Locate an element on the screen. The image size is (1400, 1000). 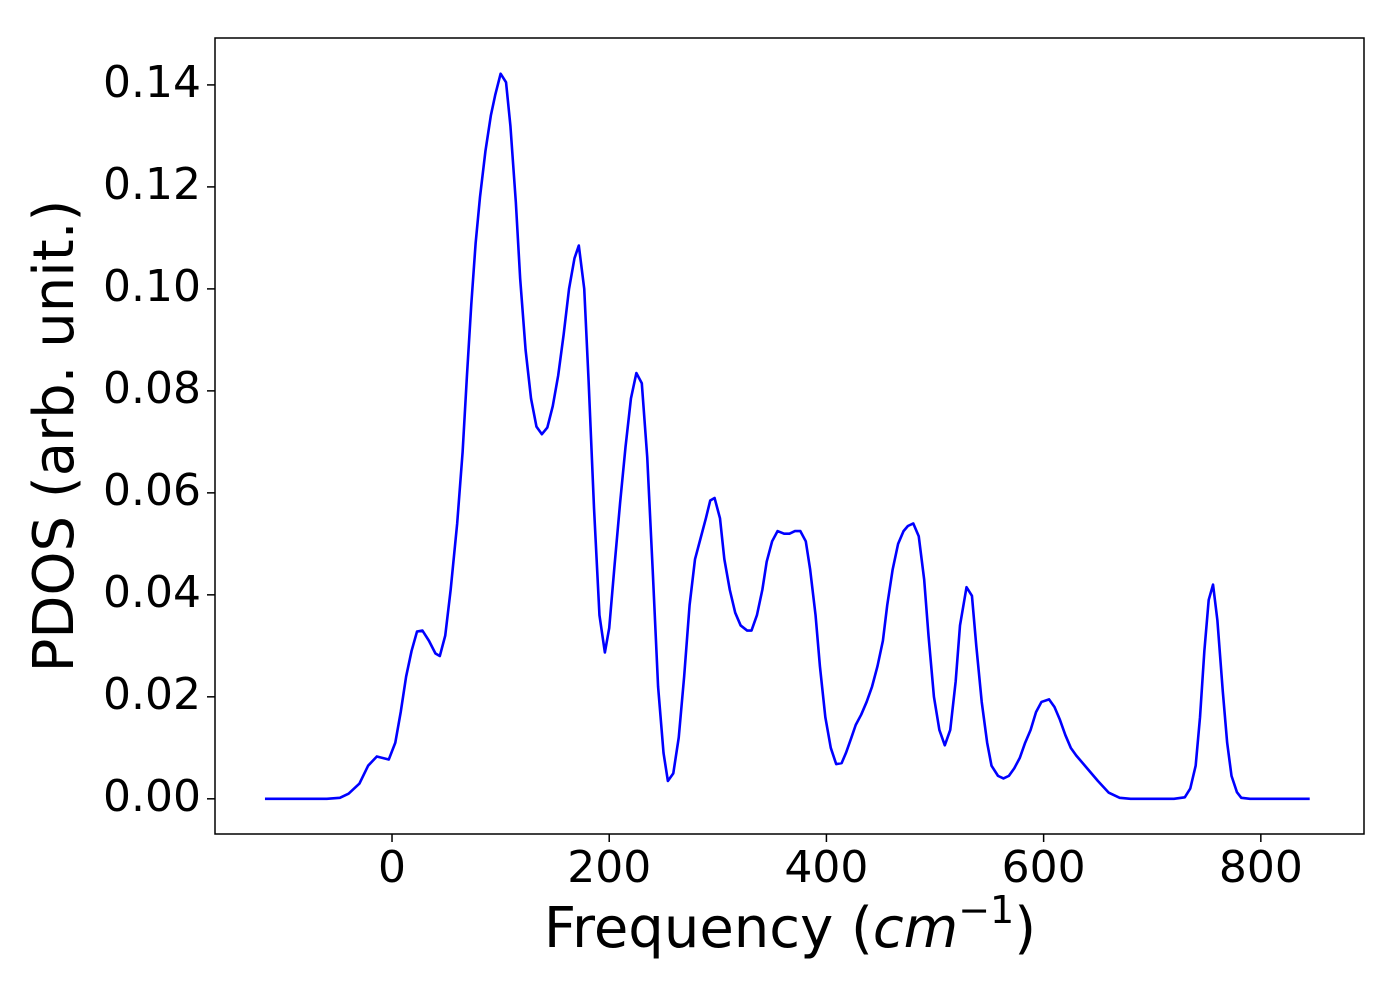
x-label-text: Frequency ( is located at coordinates (708, 928).